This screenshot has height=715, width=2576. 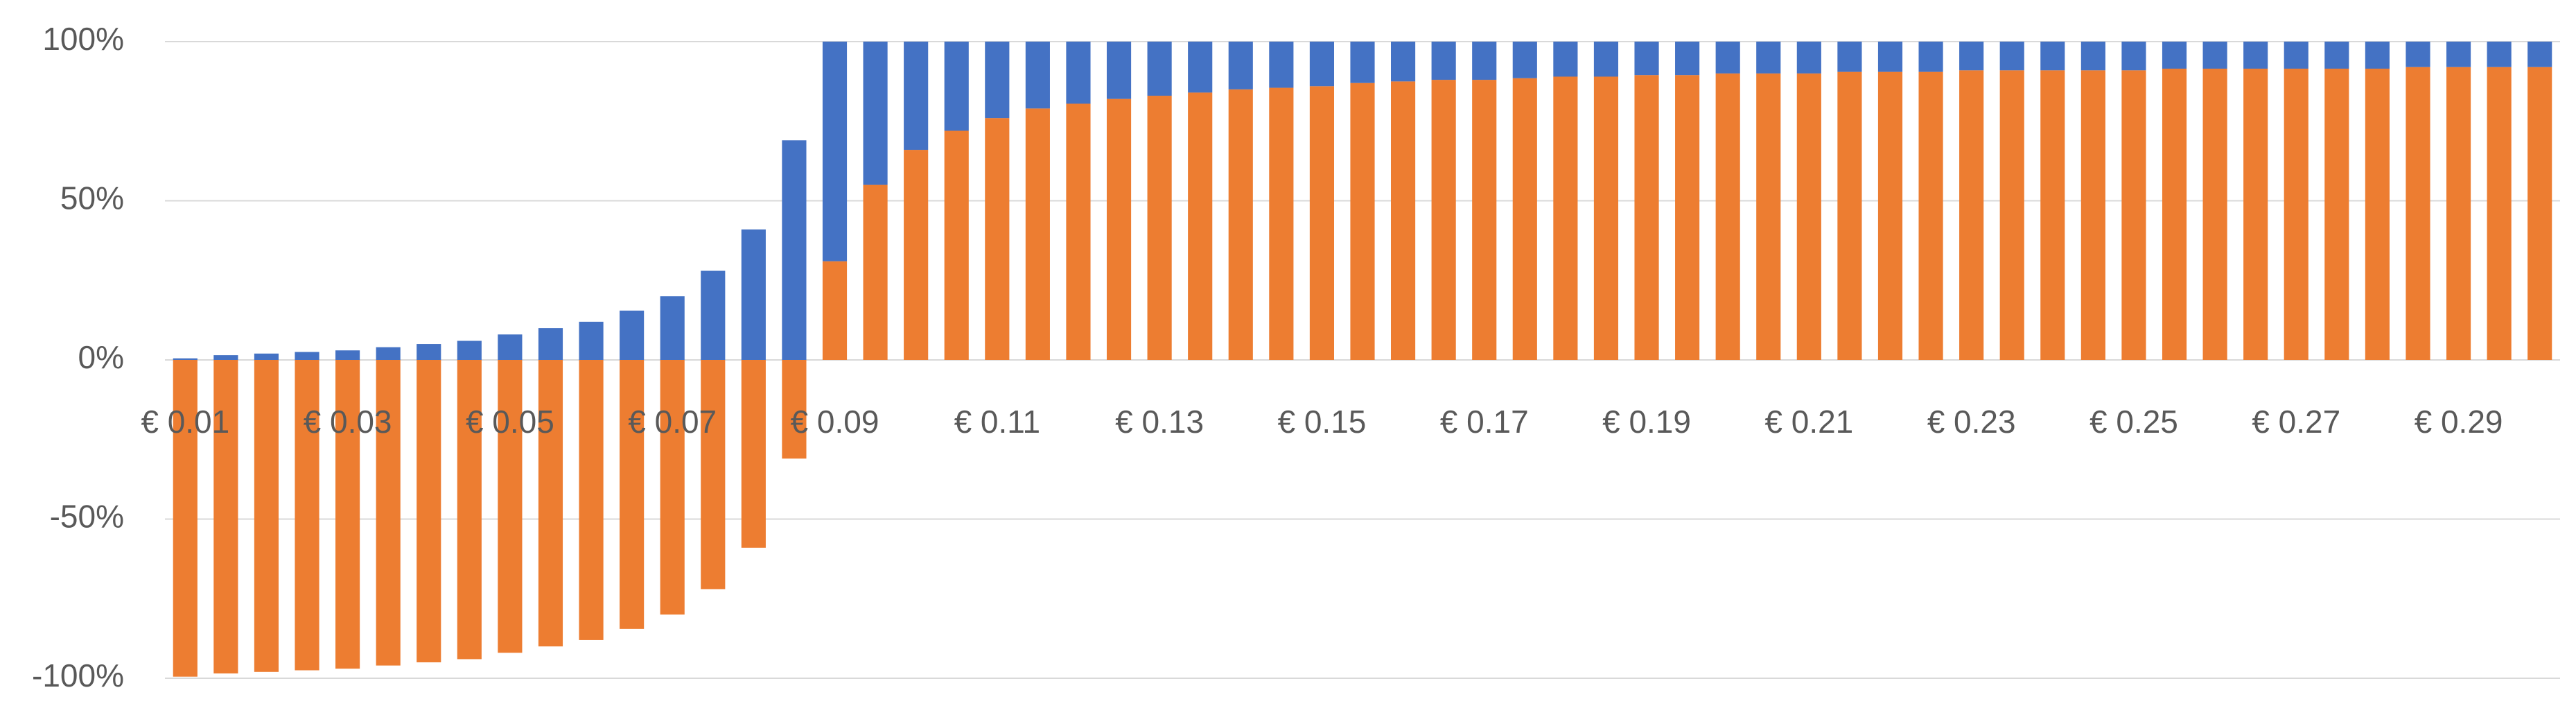 I want to click on x-tick-label: € 0.23, so click(x=1971, y=422).